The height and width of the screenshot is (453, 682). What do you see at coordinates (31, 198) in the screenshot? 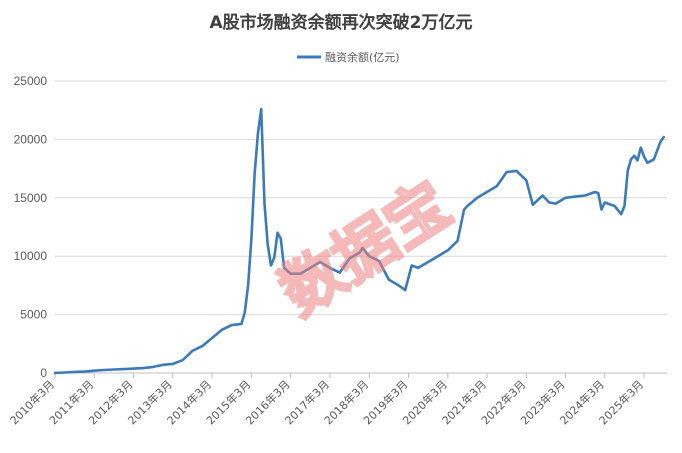
I see `y-tick-label: 15000` at bounding box center [31, 198].